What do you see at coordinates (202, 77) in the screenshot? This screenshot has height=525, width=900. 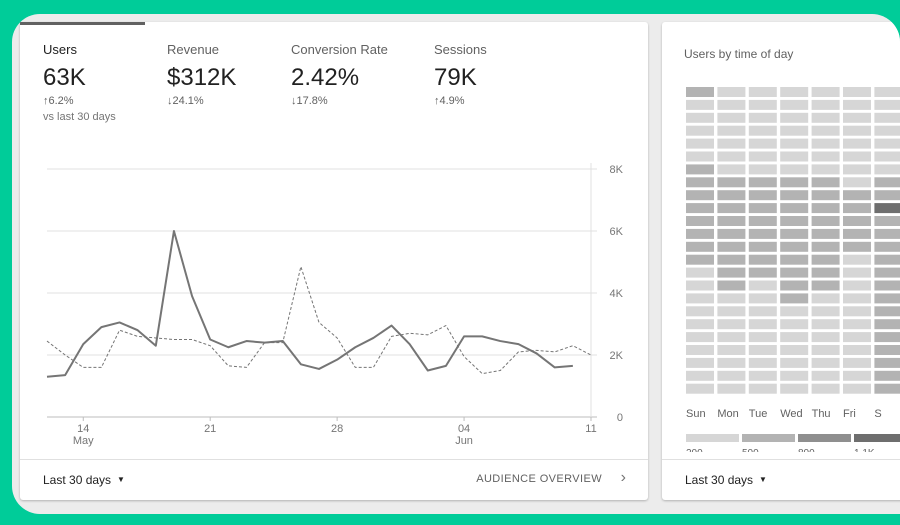 I see `metric-value: $312K` at bounding box center [202, 77].